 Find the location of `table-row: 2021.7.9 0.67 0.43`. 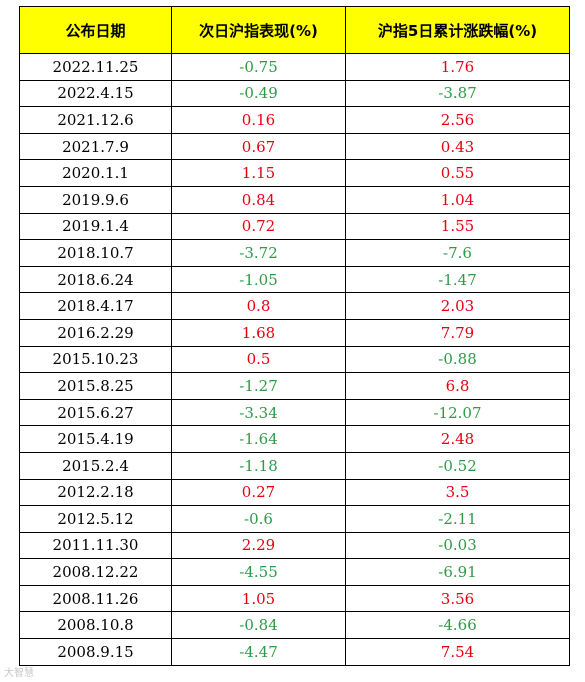

table-row: 2021.7.9 0.67 0.43 is located at coordinates (294, 146).